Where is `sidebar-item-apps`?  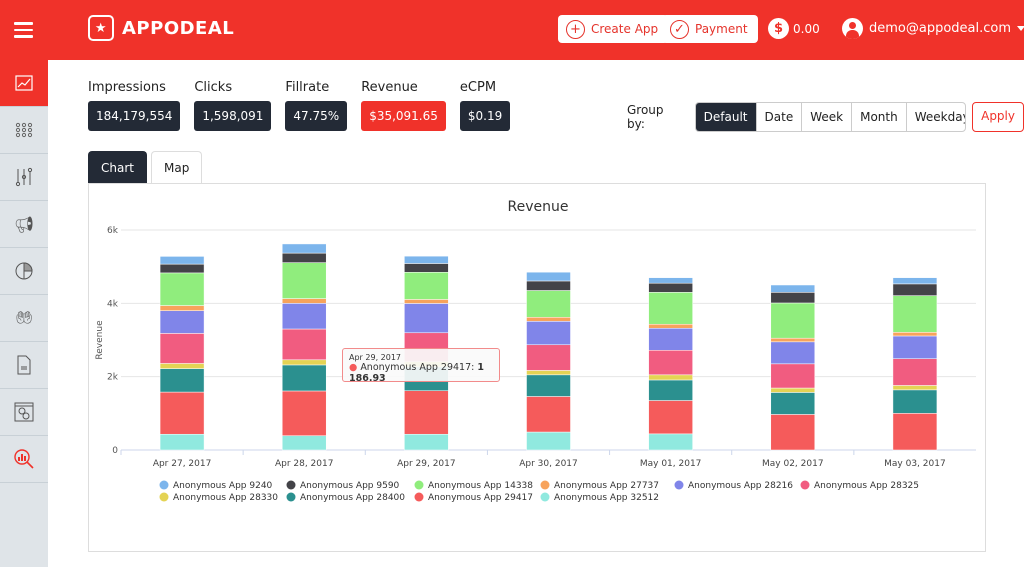 sidebar-item-apps is located at coordinates (24, 130).